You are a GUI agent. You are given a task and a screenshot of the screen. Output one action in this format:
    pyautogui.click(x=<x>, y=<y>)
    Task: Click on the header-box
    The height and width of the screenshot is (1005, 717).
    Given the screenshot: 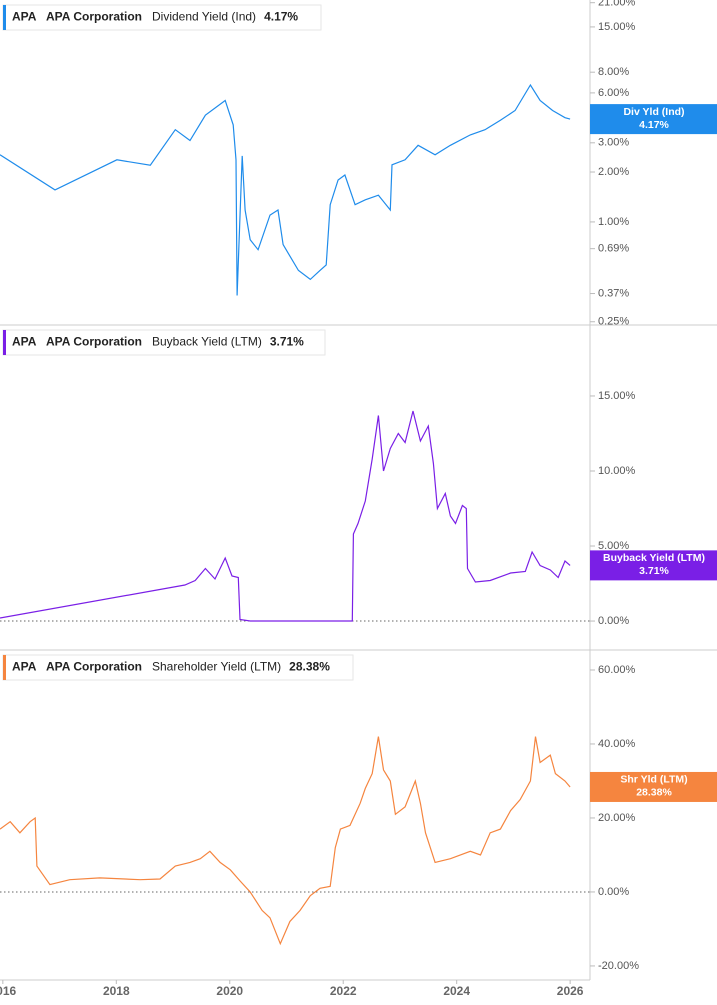 What is the action you would take?
    pyautogui.click(x=178, y=667)
    